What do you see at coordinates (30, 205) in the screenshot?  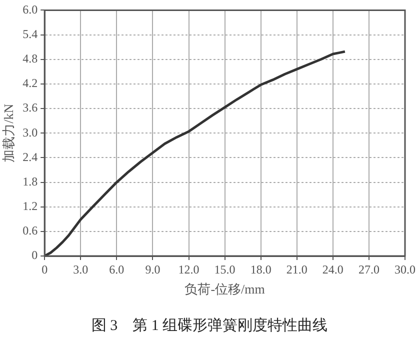 I see `y-tick-label: 1.2` at bounding box center [30, 205].